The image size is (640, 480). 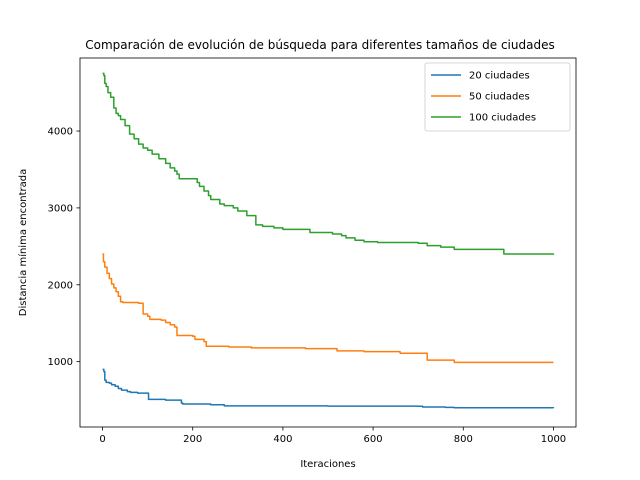 I want to click on x-axis-label: Iteraciones, so click(x=327, y=464).